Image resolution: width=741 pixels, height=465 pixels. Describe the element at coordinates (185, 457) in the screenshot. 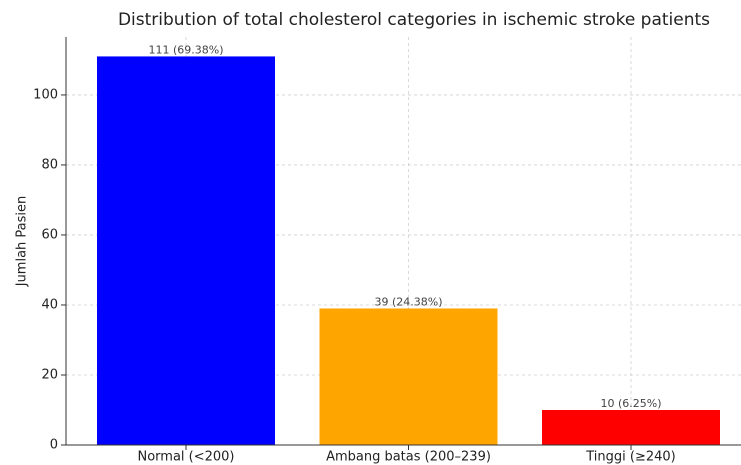

I see `x-tick-label: Normal (<200)` at that location.